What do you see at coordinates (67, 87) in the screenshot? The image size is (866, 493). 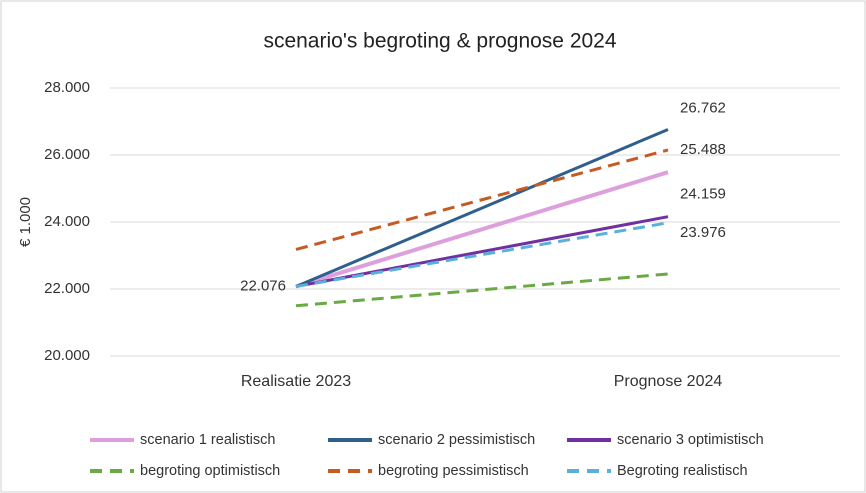 I see `y-tick-label: 28.000` at bounding box center [67, 87].